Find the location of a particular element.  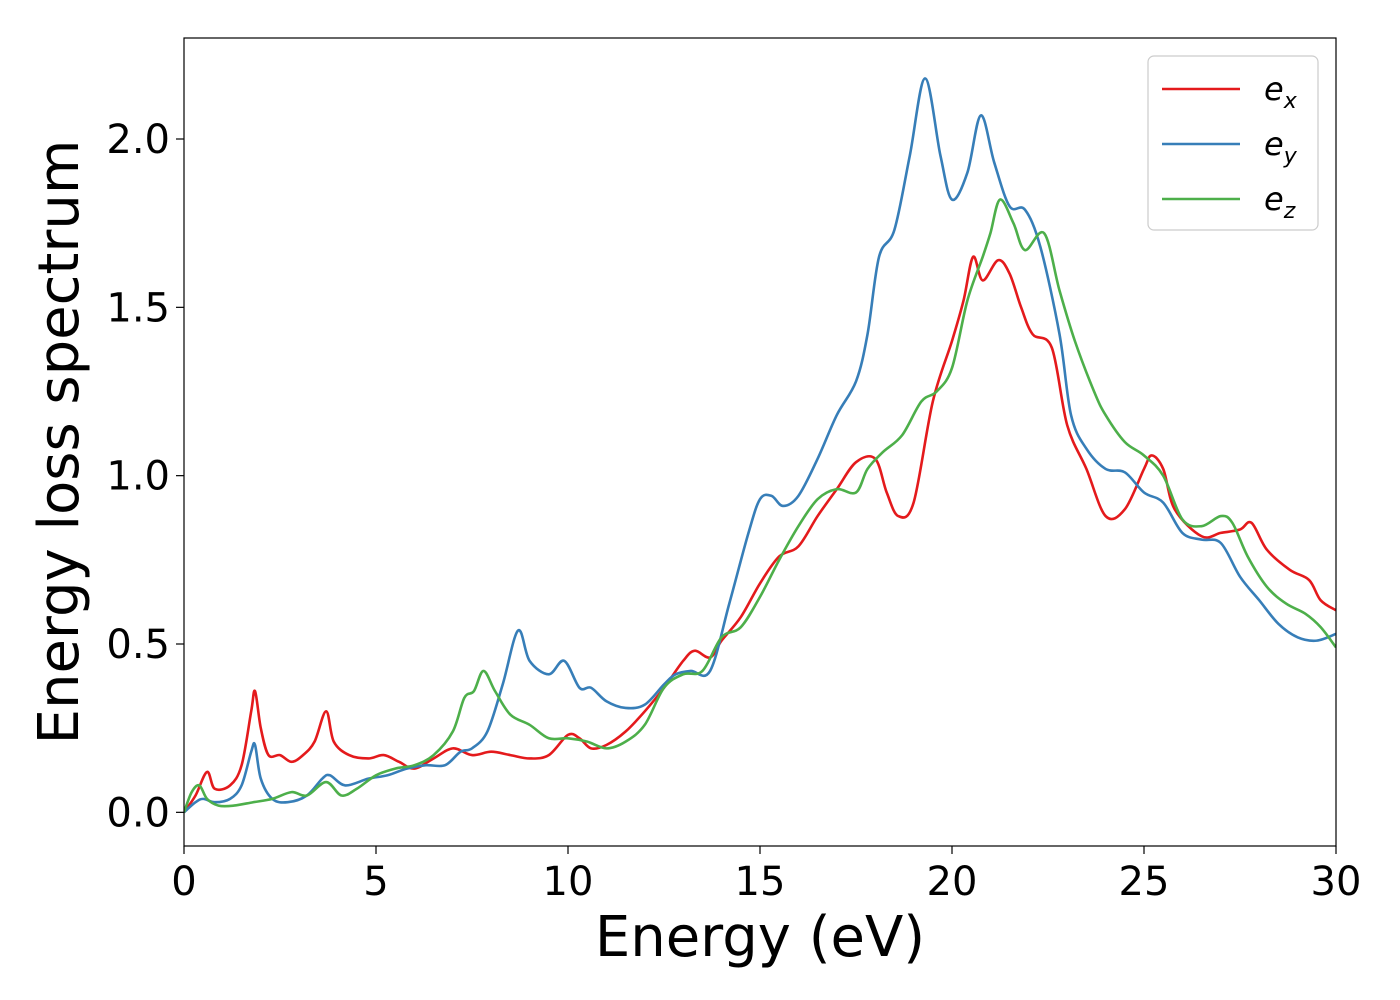

x-tick-label: 10 is located at coordinates (568, 882).